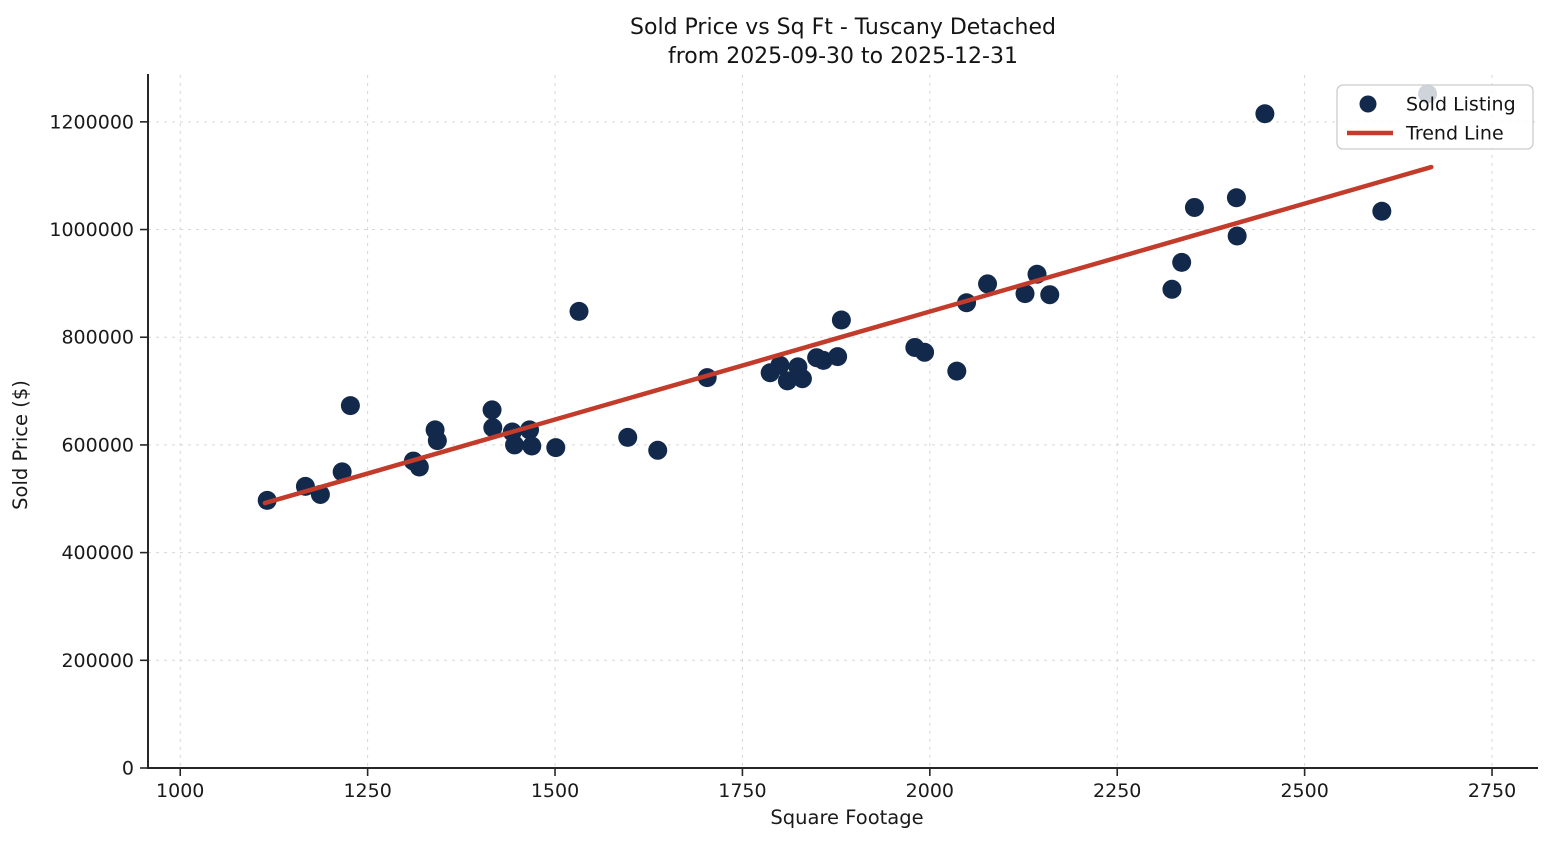  I want to click on chart-title-line2: from 2025-09-30 to 2025-12-31, so click(843, 56).